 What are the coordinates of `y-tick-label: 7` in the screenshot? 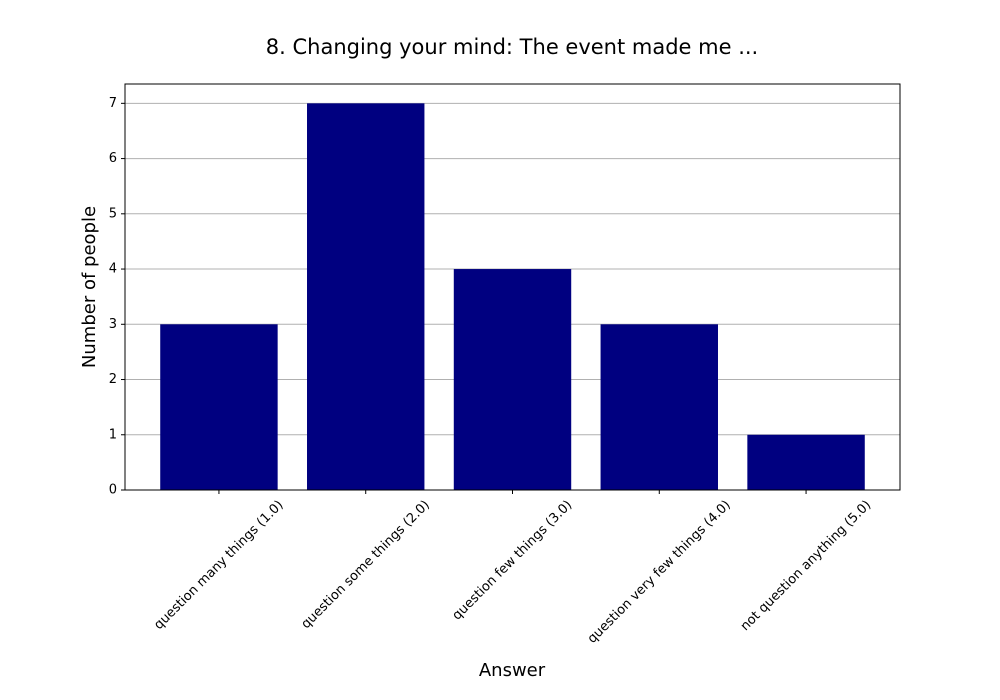 It's located at (113, 103).